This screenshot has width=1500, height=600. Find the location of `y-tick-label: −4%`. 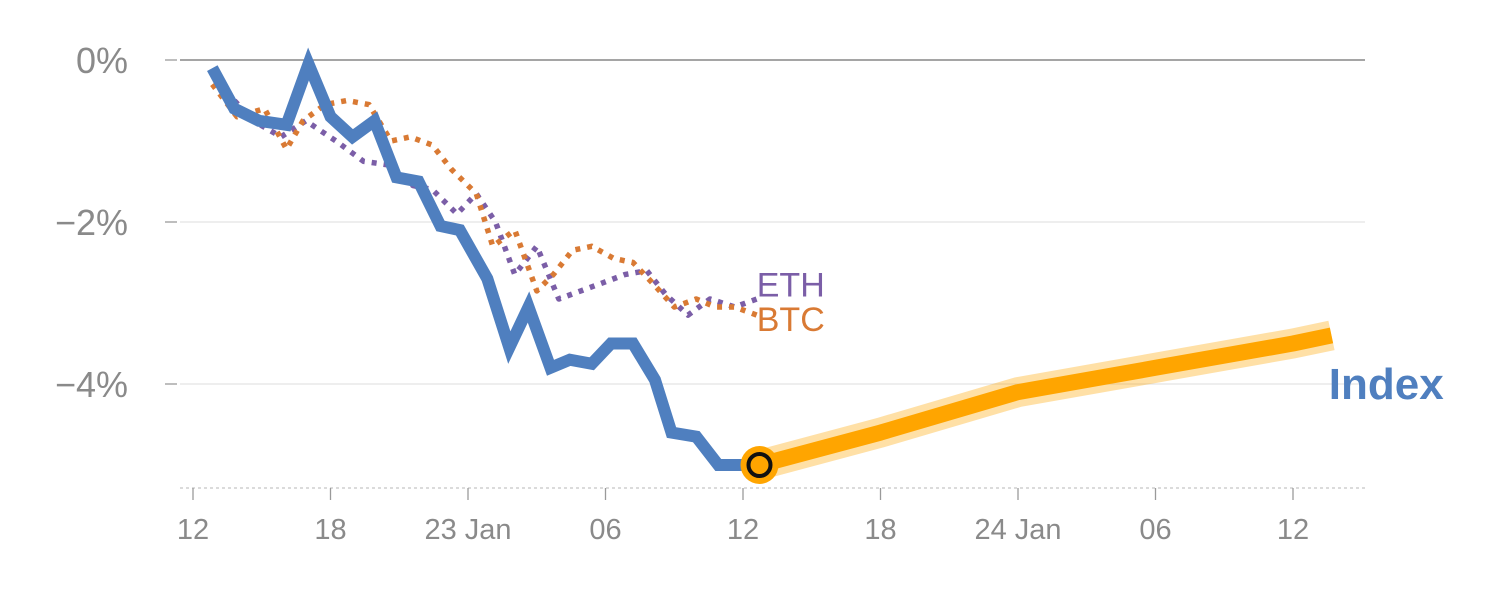

y-tick-label: −4% is located at coordinates (91, 384).